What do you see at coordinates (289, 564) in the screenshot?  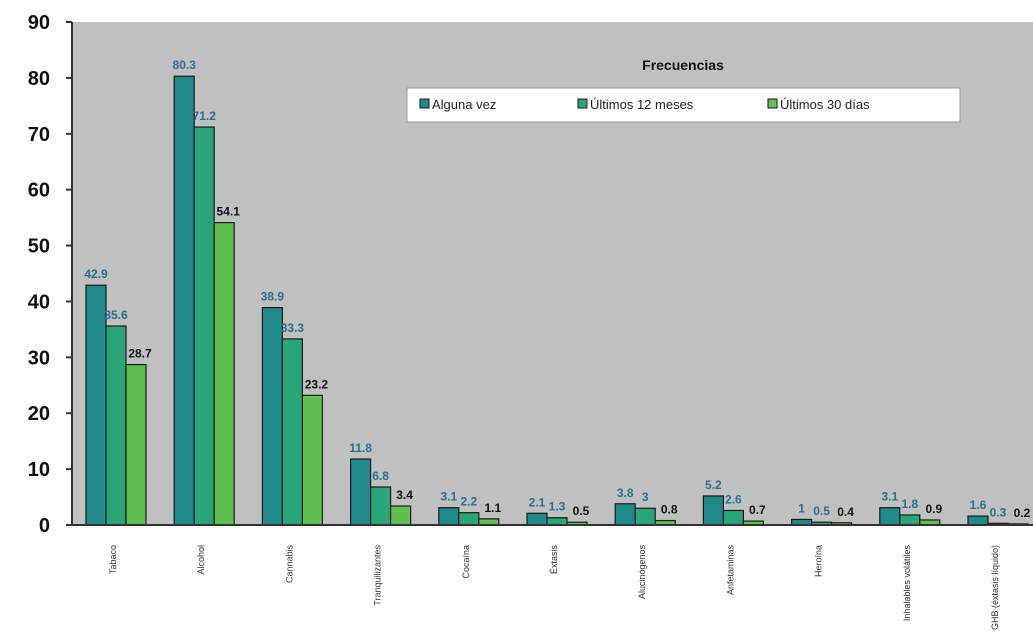 I see `x-tick-label: Cannabis` at bounding box center [289, 564].